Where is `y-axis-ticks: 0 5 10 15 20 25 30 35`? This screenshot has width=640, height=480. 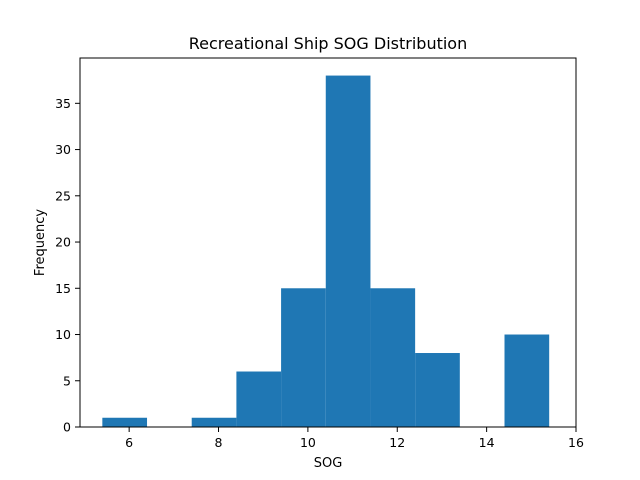
y-axis-ticks: 0 5 10 15 20 25 30 35 is located at coordinates (67, 265).